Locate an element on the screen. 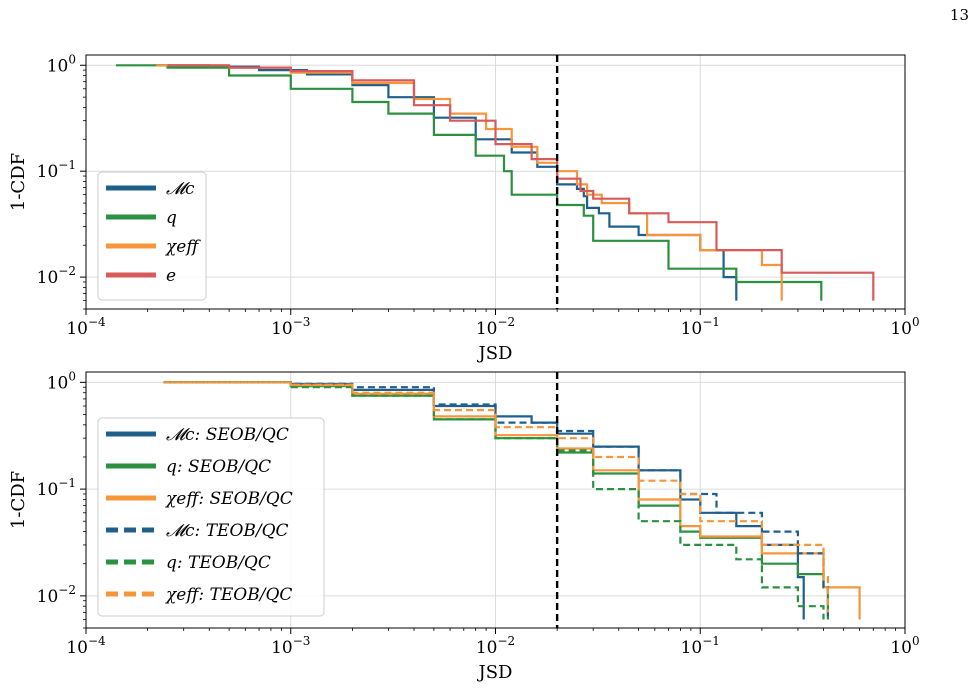 Image resolution: width=977 pixels, height=688 pixels. legend-entry: 𝓜c: SEOB/QC is located at coordinates (227, 435).